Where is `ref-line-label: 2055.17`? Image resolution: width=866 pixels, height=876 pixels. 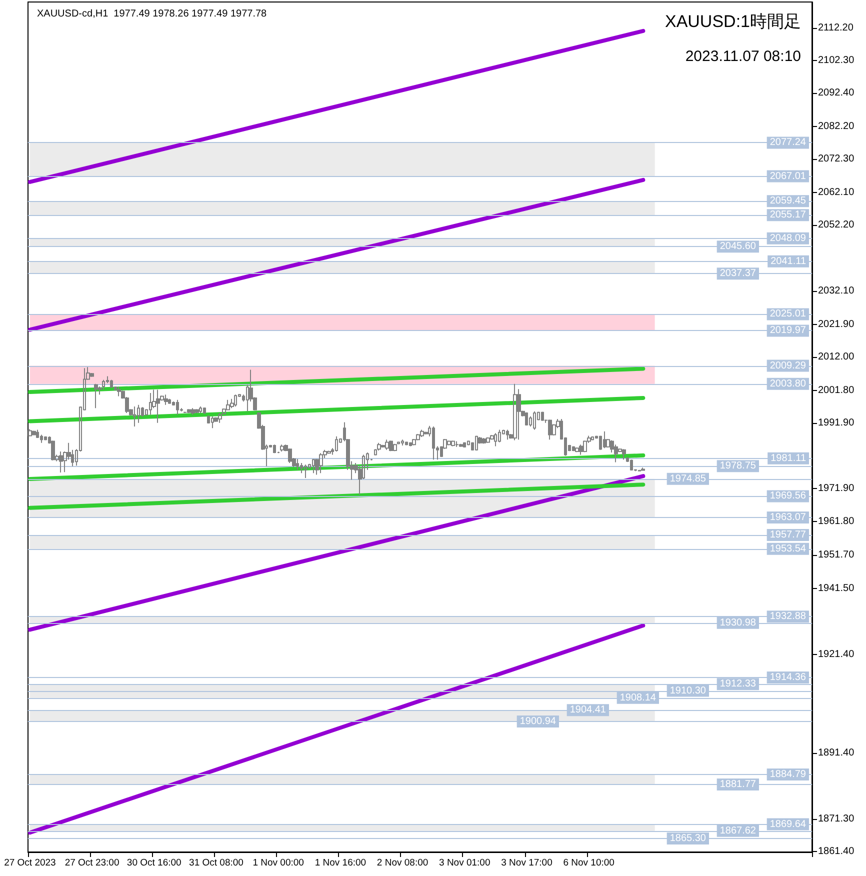 ref-line-label: 2055.17 is located at coordinates (788, 215).